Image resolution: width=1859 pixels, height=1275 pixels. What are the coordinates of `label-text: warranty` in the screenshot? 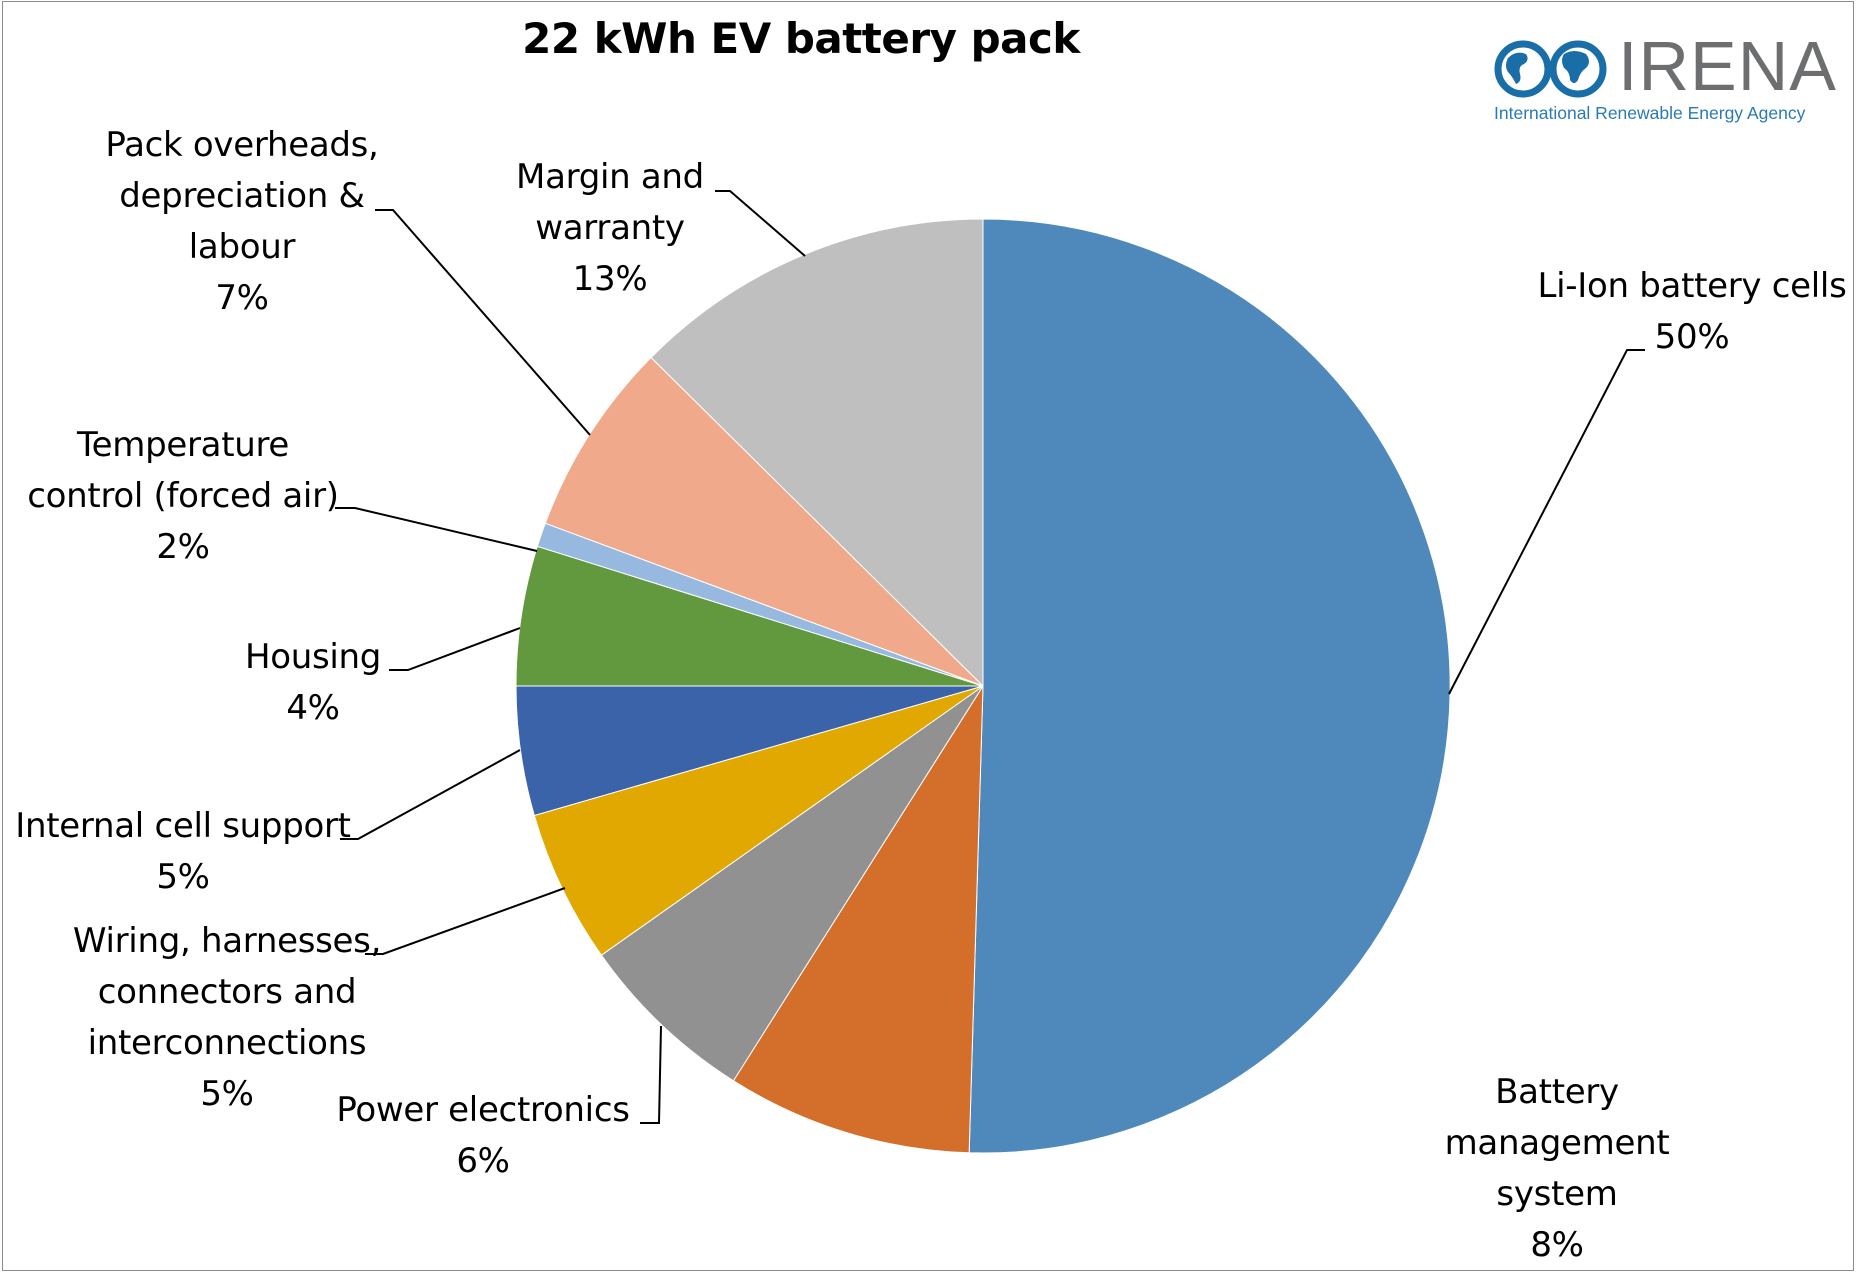 It's located at (610, 228).